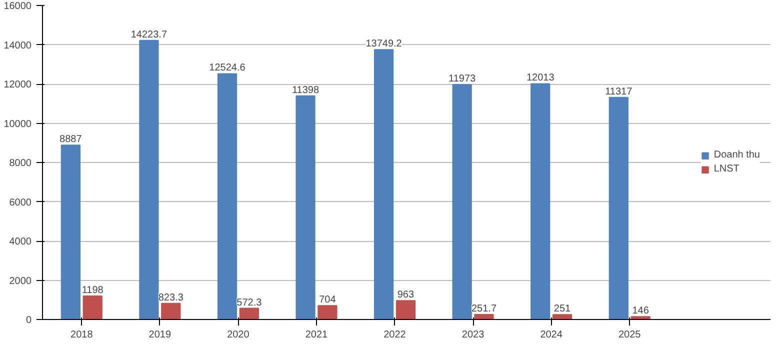 This screenshot has width=780, height=345. I want to click on x-tick-label: 2020, so click(238, 335).